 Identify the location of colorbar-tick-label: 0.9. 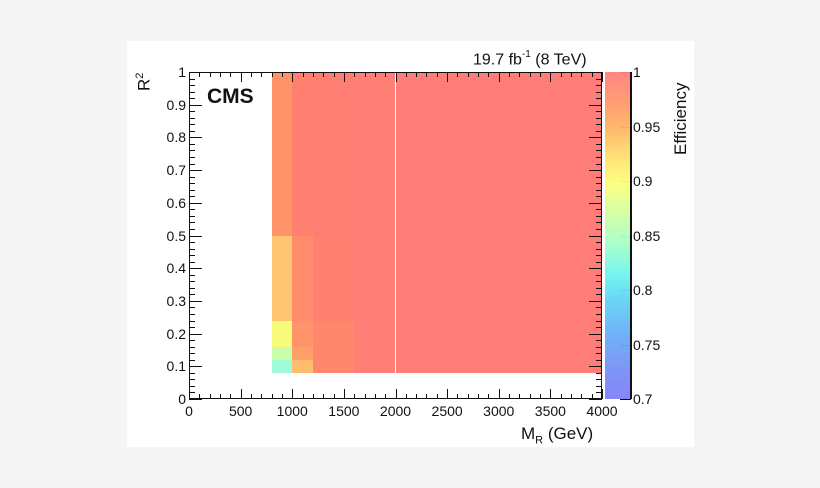
(643, 181).